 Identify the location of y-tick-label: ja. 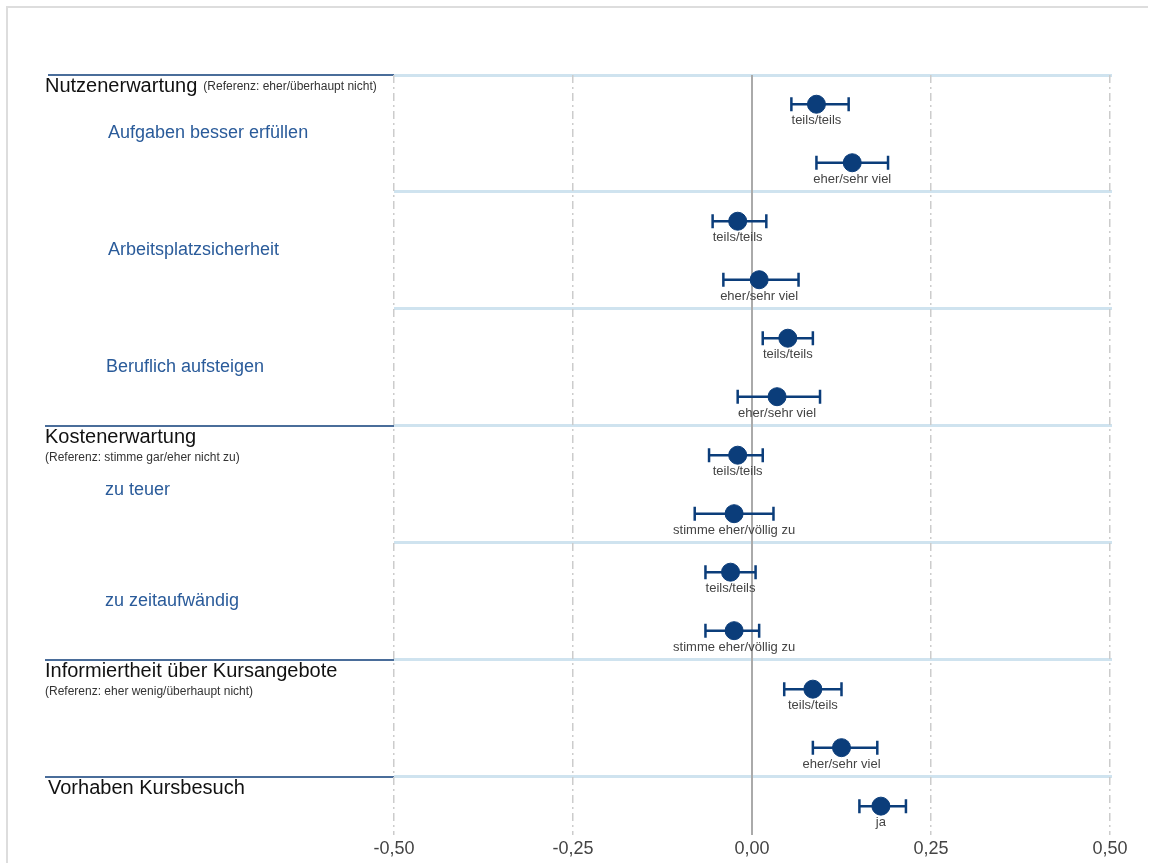
(880, 822).